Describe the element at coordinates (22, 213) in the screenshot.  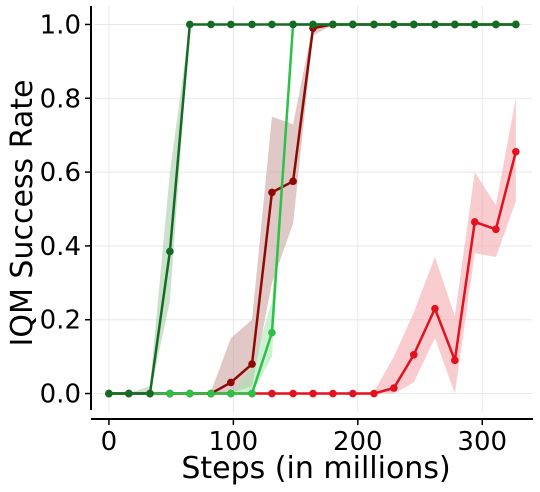
I see `y-axis-label: IQM Success Rate` at that location.